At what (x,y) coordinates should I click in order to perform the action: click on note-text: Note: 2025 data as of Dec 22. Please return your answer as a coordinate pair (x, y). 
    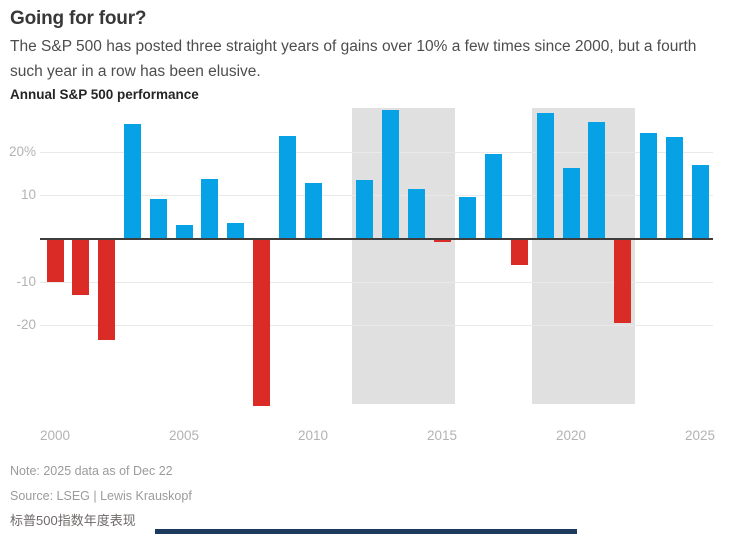
    Looking at the image, I should click on (91, 471).